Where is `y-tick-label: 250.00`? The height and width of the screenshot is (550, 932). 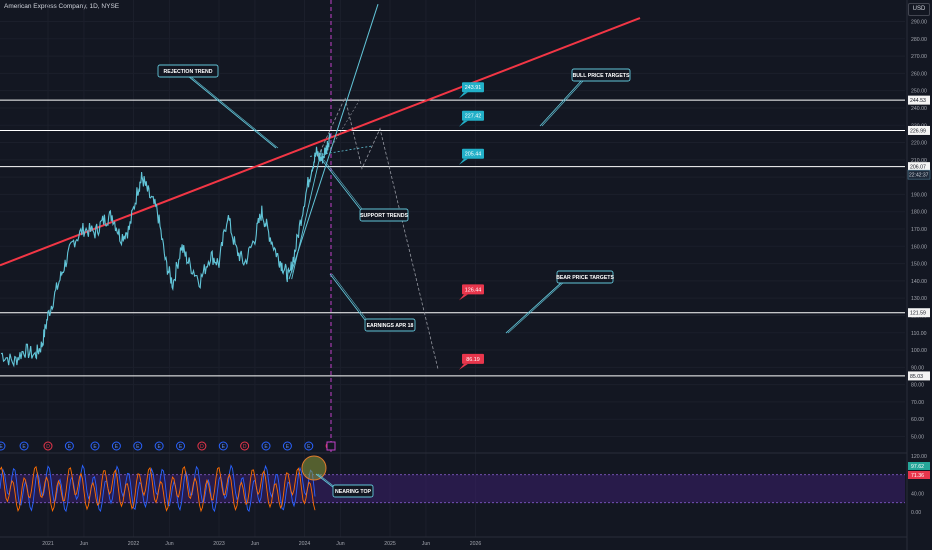 y-tick-label: 250.00 is located at coordinates (919, 92).